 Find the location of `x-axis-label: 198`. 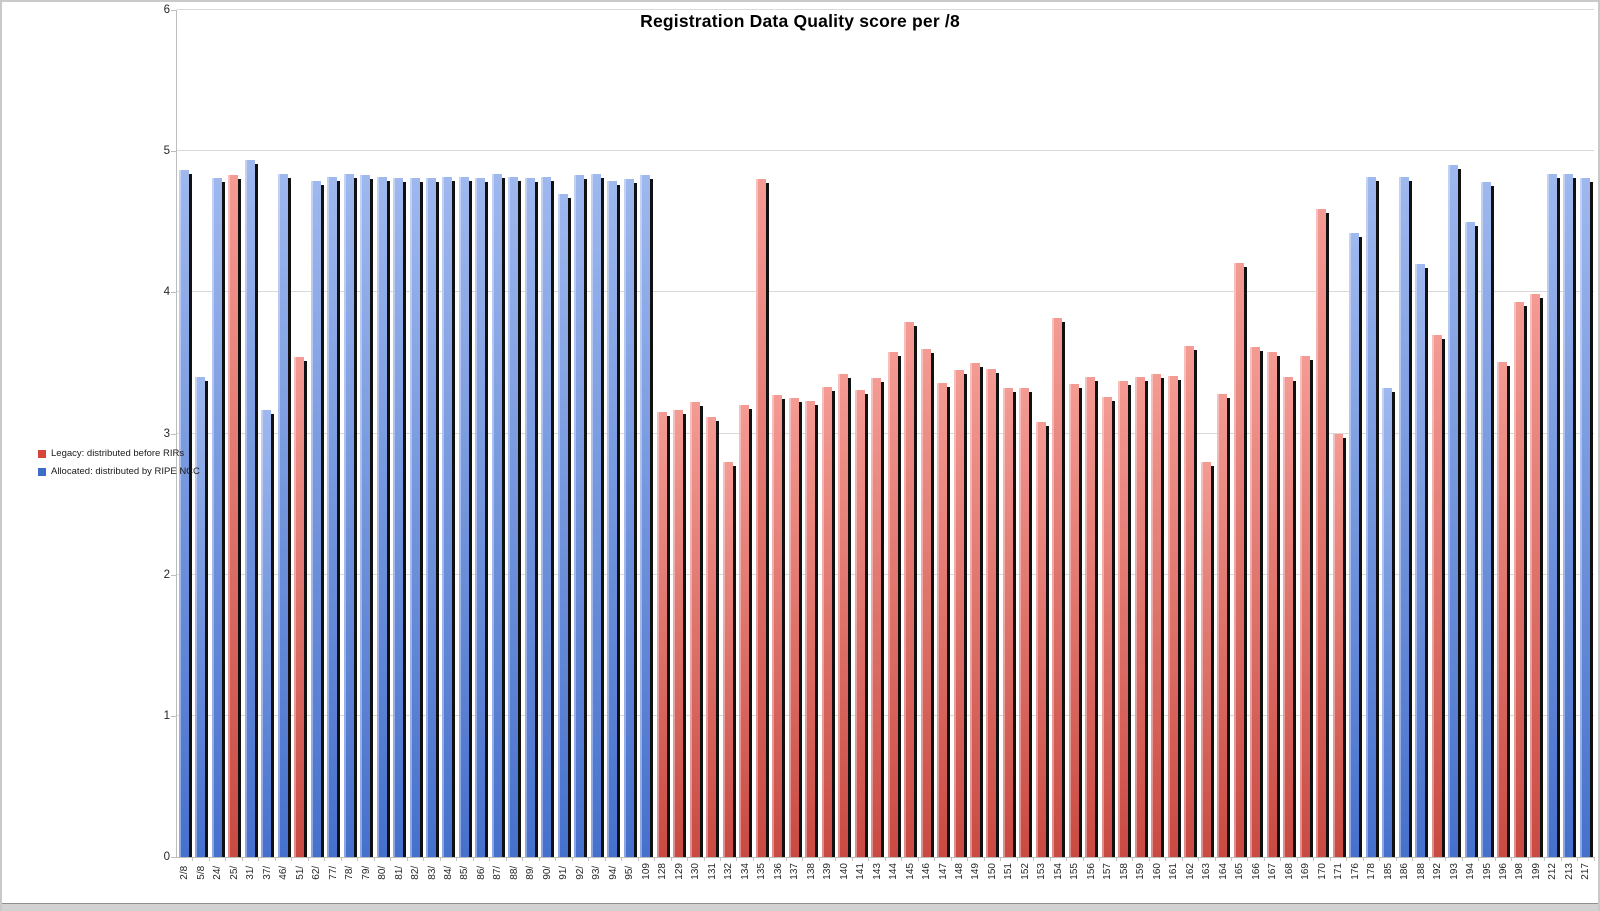

x-axis-label: 198 is located at coordinates (1520, 871).